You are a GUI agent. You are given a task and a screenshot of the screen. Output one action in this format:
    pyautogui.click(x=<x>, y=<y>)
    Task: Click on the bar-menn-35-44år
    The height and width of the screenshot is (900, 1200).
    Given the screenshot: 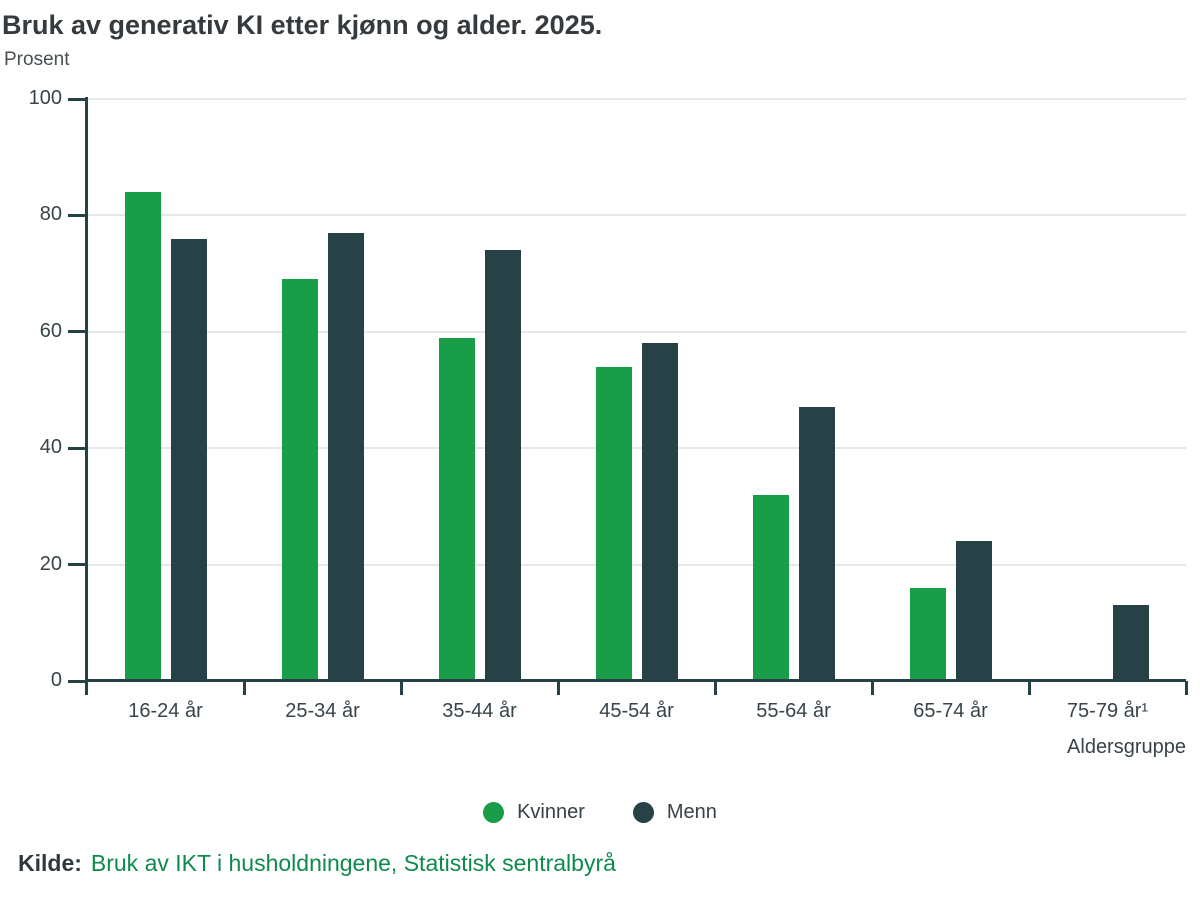 What is the action you would take?
    pyautogui.click(x=502, y=465)
    